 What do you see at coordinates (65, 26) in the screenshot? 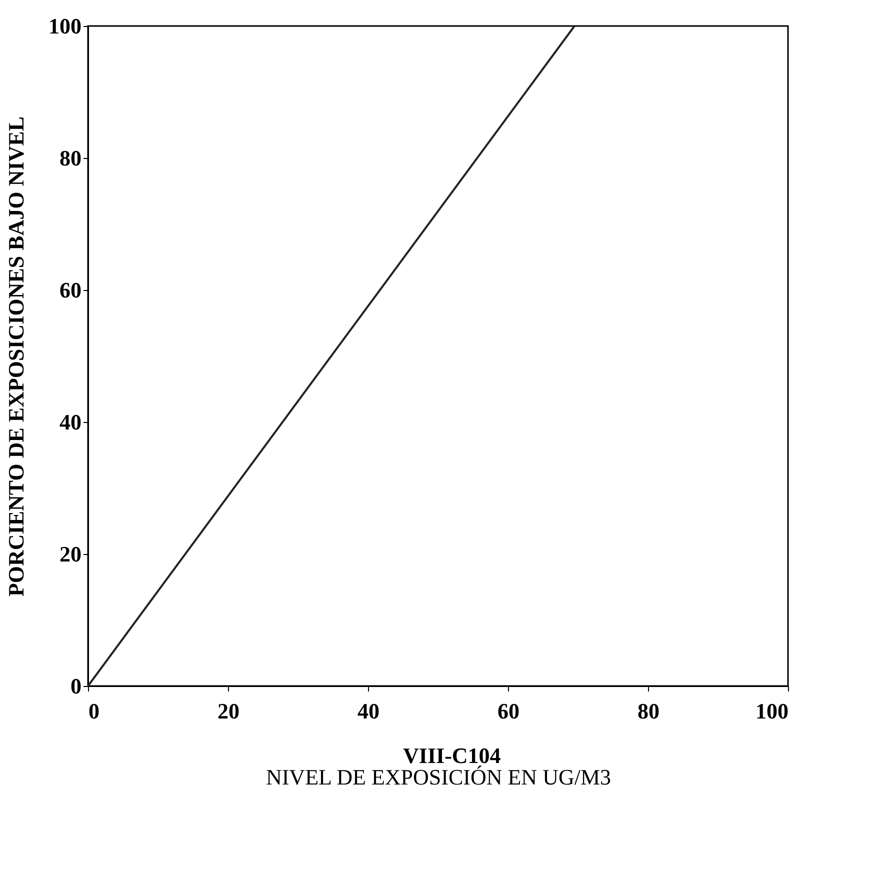
I see `y-tick-label: 100` at bounding box center [65, 26].